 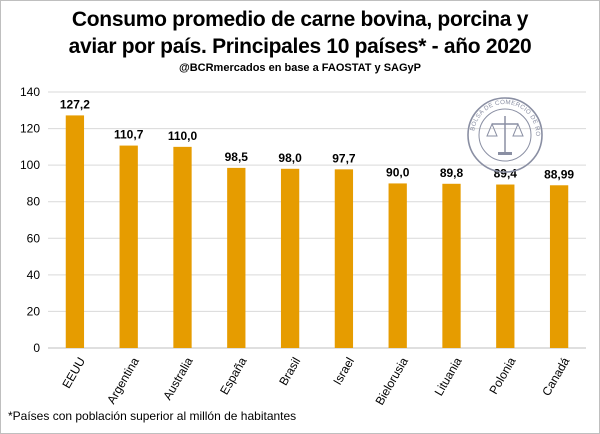 I want to click on bcr-seal-logo: BOLSA DE COMERCIO DE ROSARIO, so click(x=504, y=134).